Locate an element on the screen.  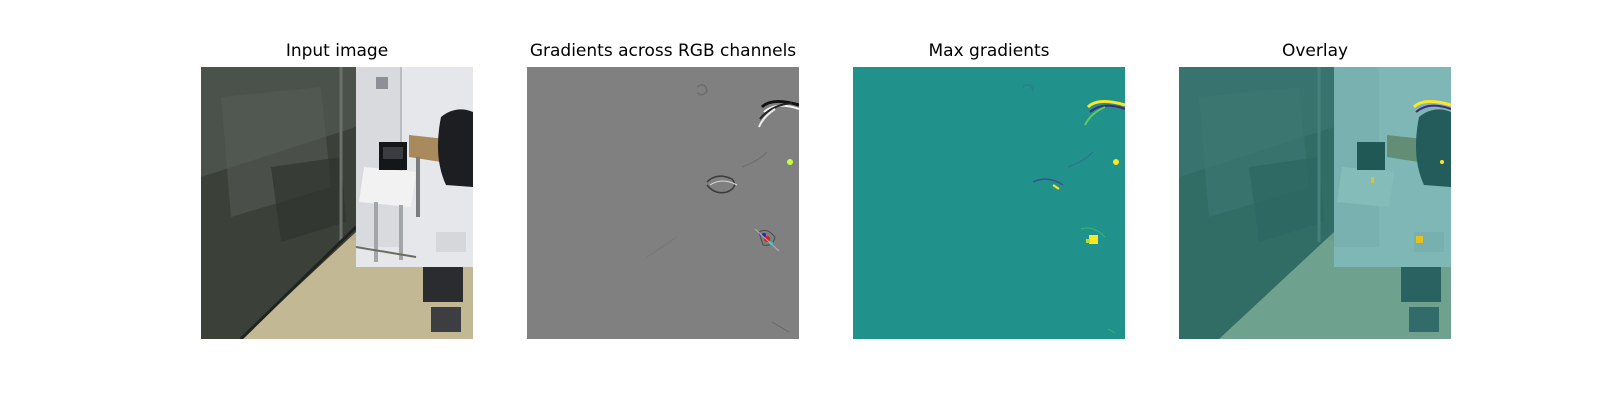
input-image is located at coordinates (337, 203).